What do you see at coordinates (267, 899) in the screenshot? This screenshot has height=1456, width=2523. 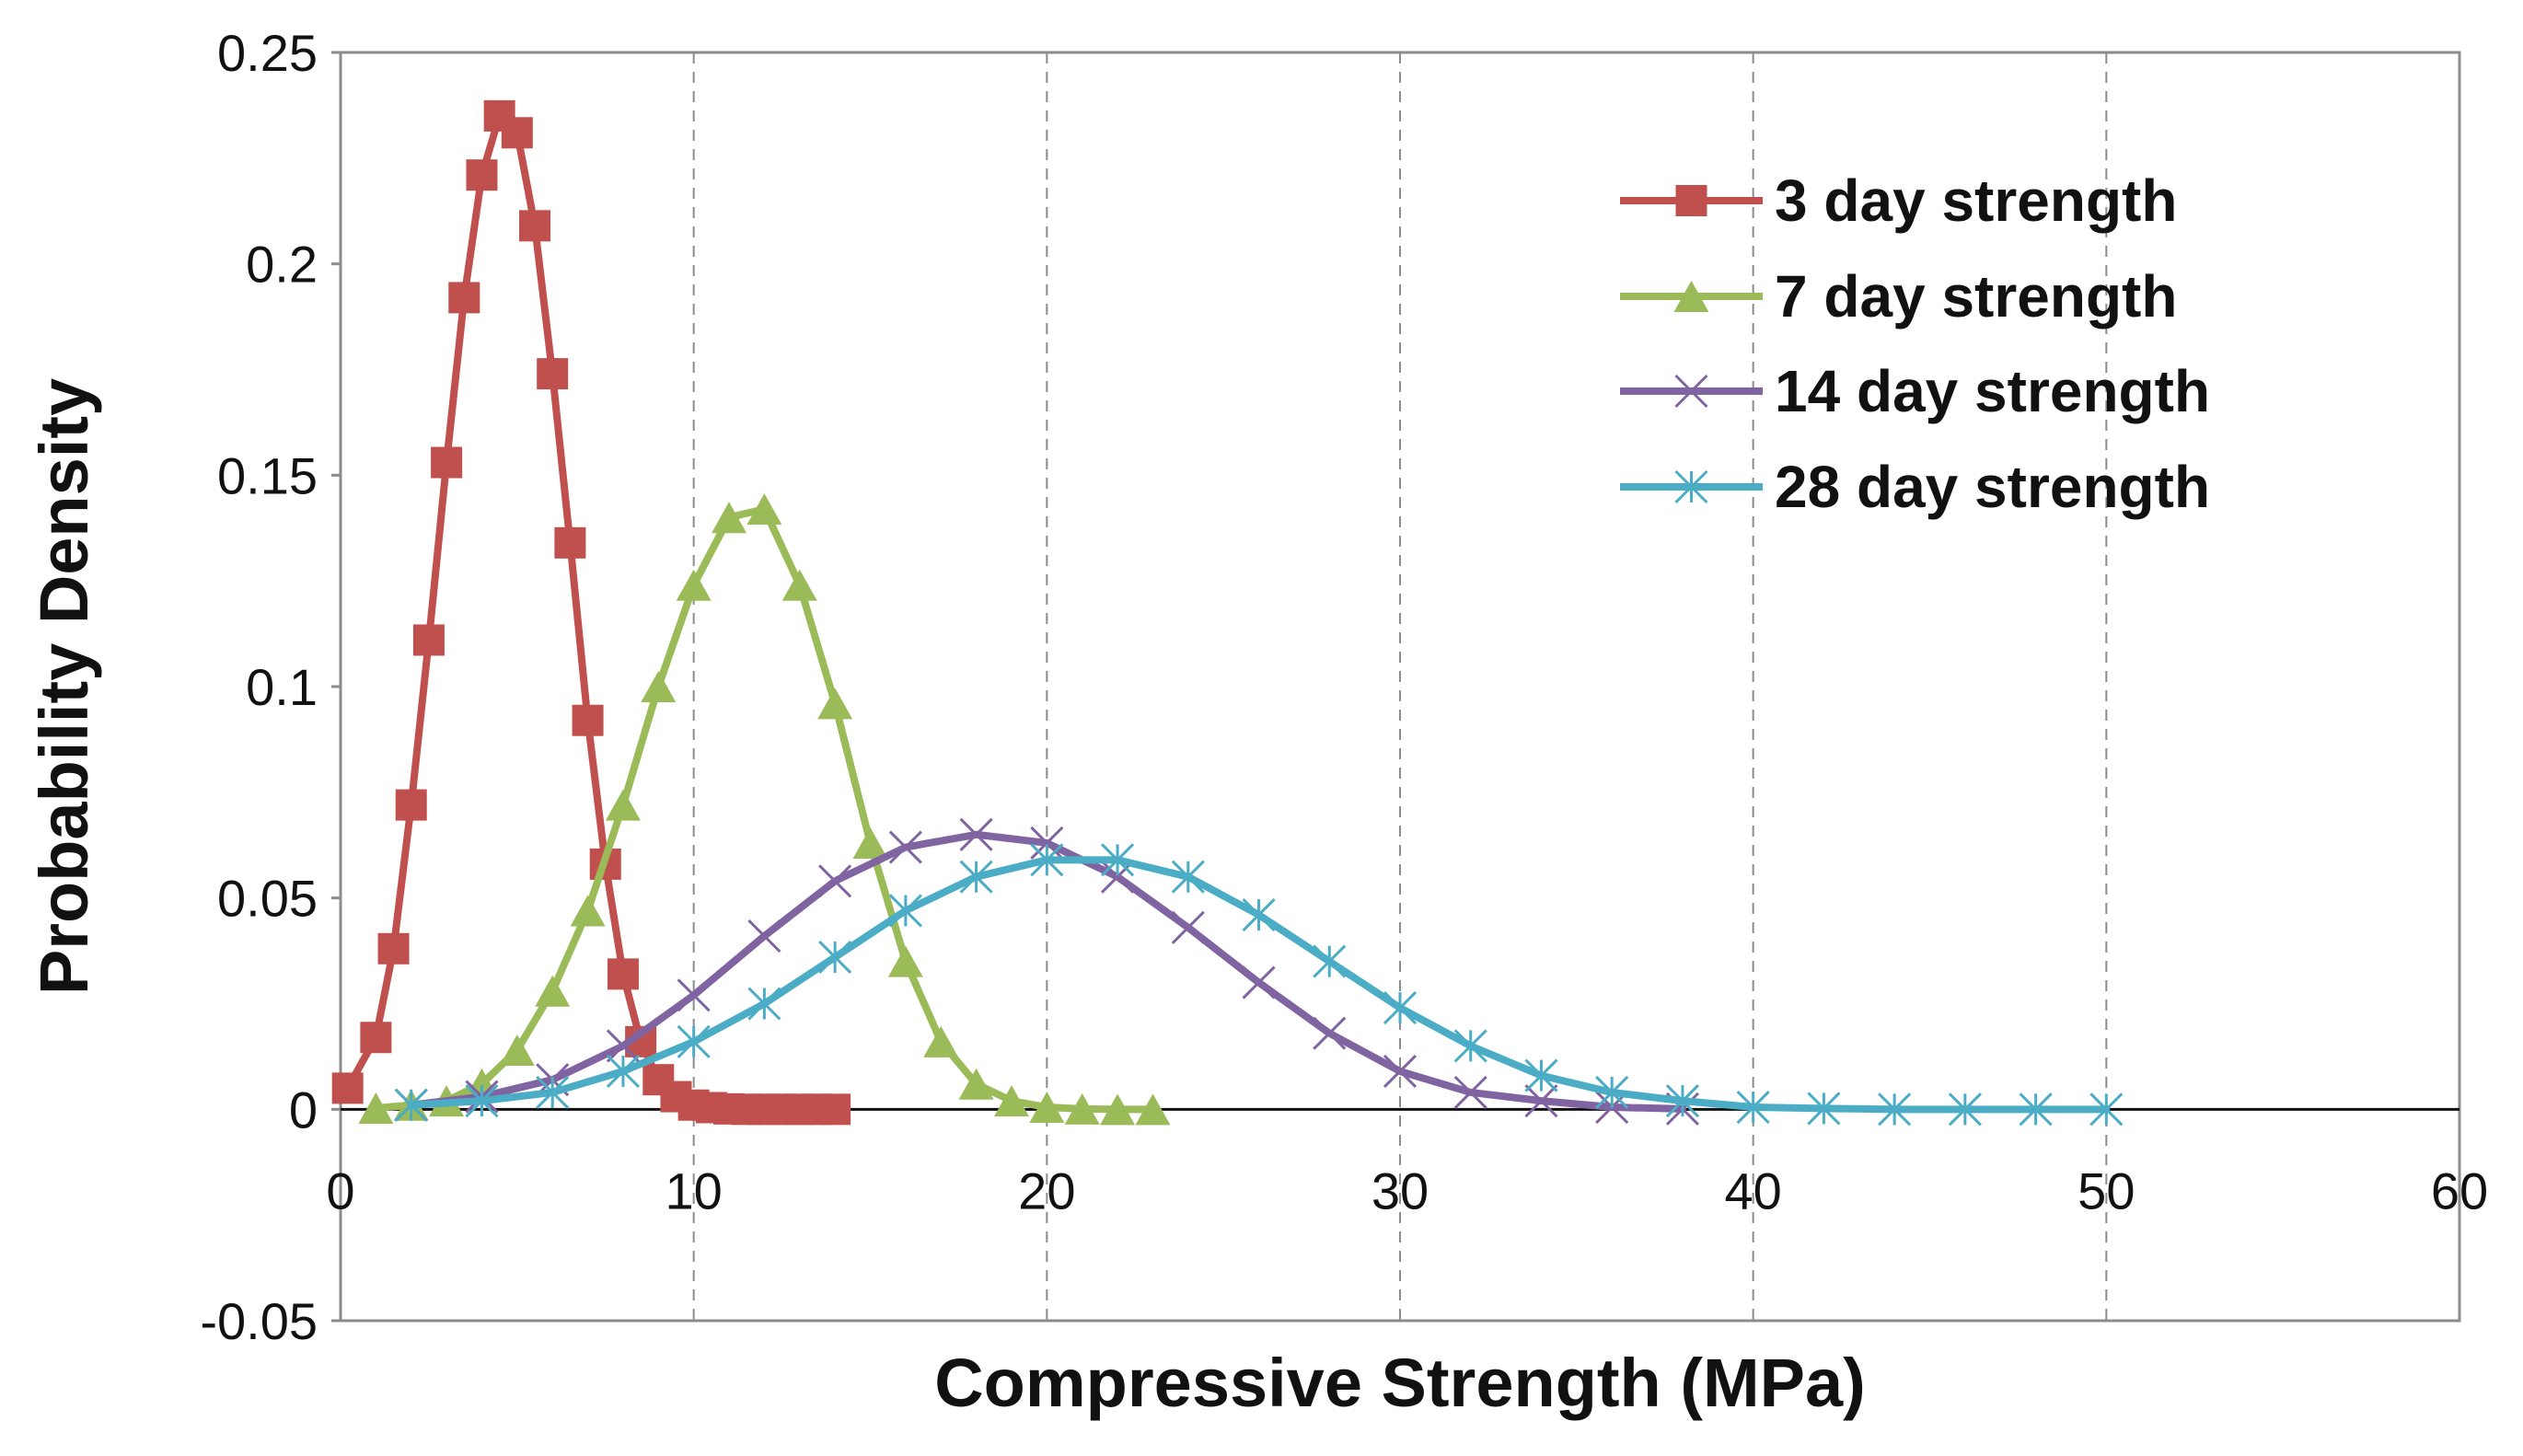 I see `y-tick-label: 0.05` at bounding box center [267, 899].